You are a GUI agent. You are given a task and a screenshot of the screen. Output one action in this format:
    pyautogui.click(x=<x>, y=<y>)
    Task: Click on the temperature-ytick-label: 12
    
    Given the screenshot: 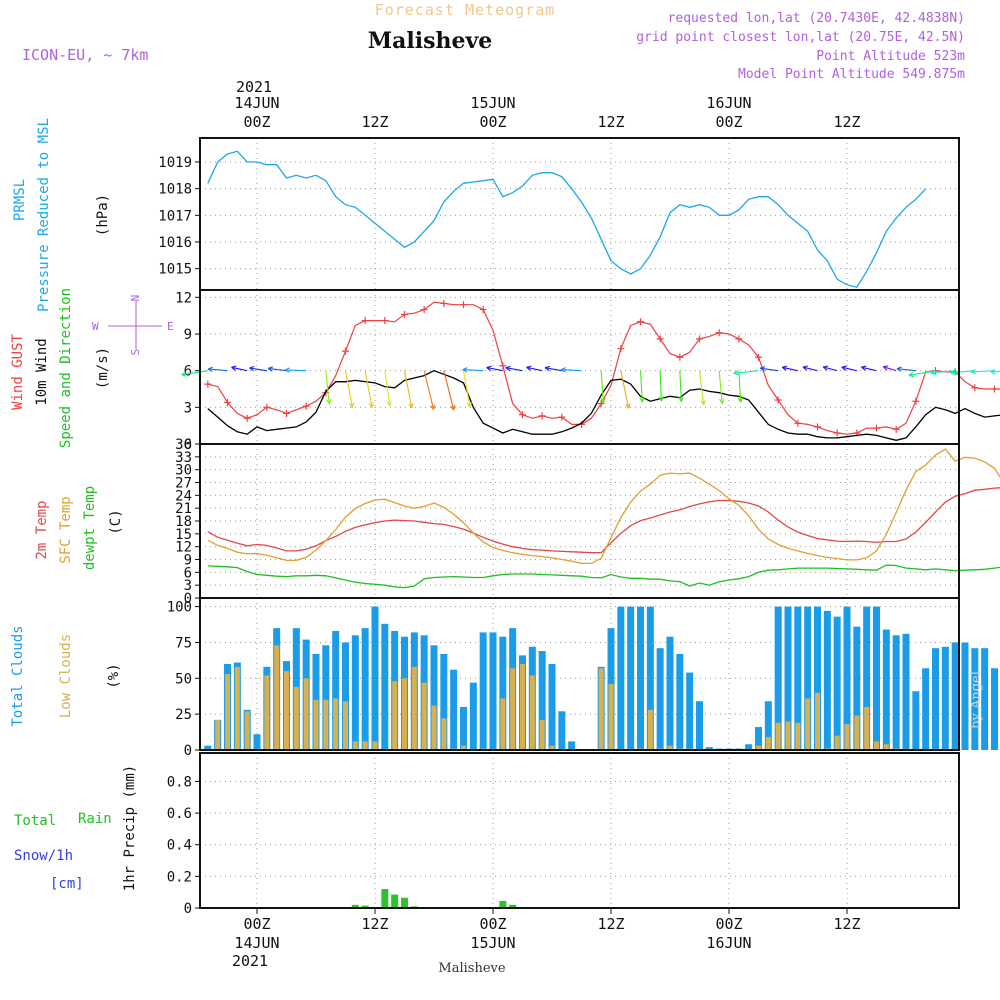 What is the action you would take?
    pyautogui.click(x=183, y=548)
    